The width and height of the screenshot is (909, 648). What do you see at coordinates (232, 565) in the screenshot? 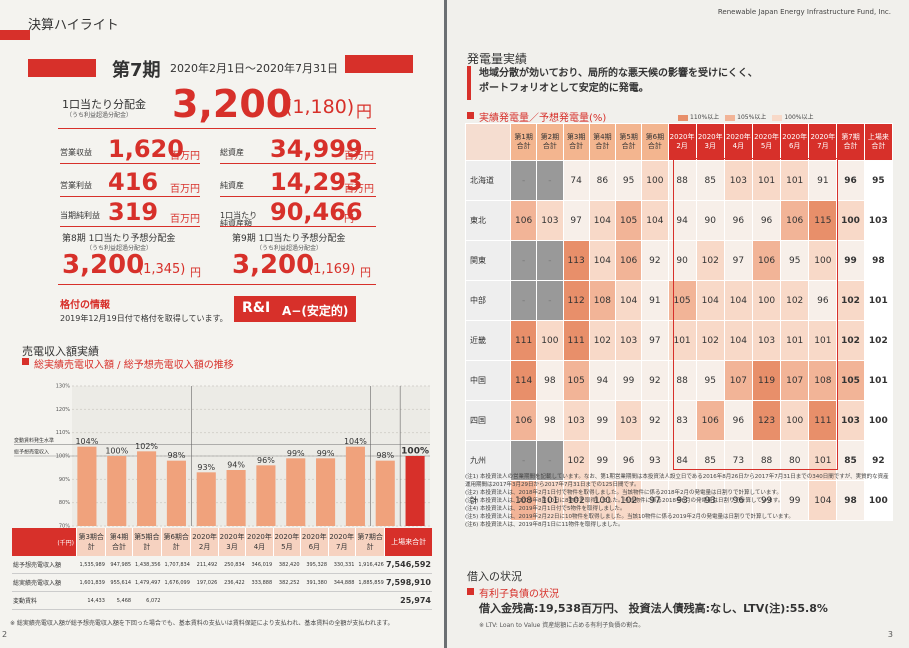
I see `cell: 250,834` at bounding box center [232, 565].